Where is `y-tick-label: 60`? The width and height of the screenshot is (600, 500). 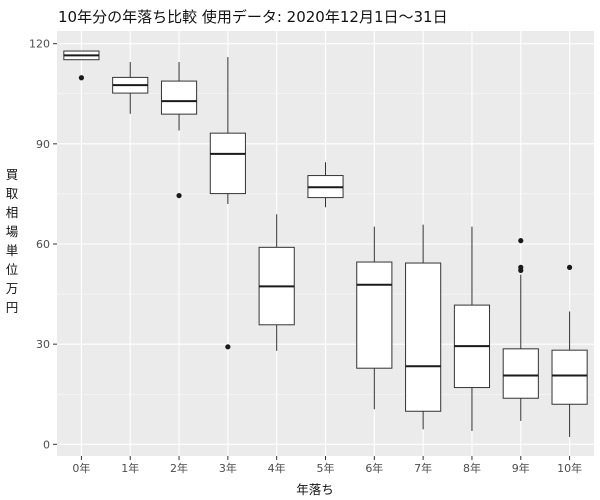
y-tick-label: 60 is located at coordinates (43, 244).